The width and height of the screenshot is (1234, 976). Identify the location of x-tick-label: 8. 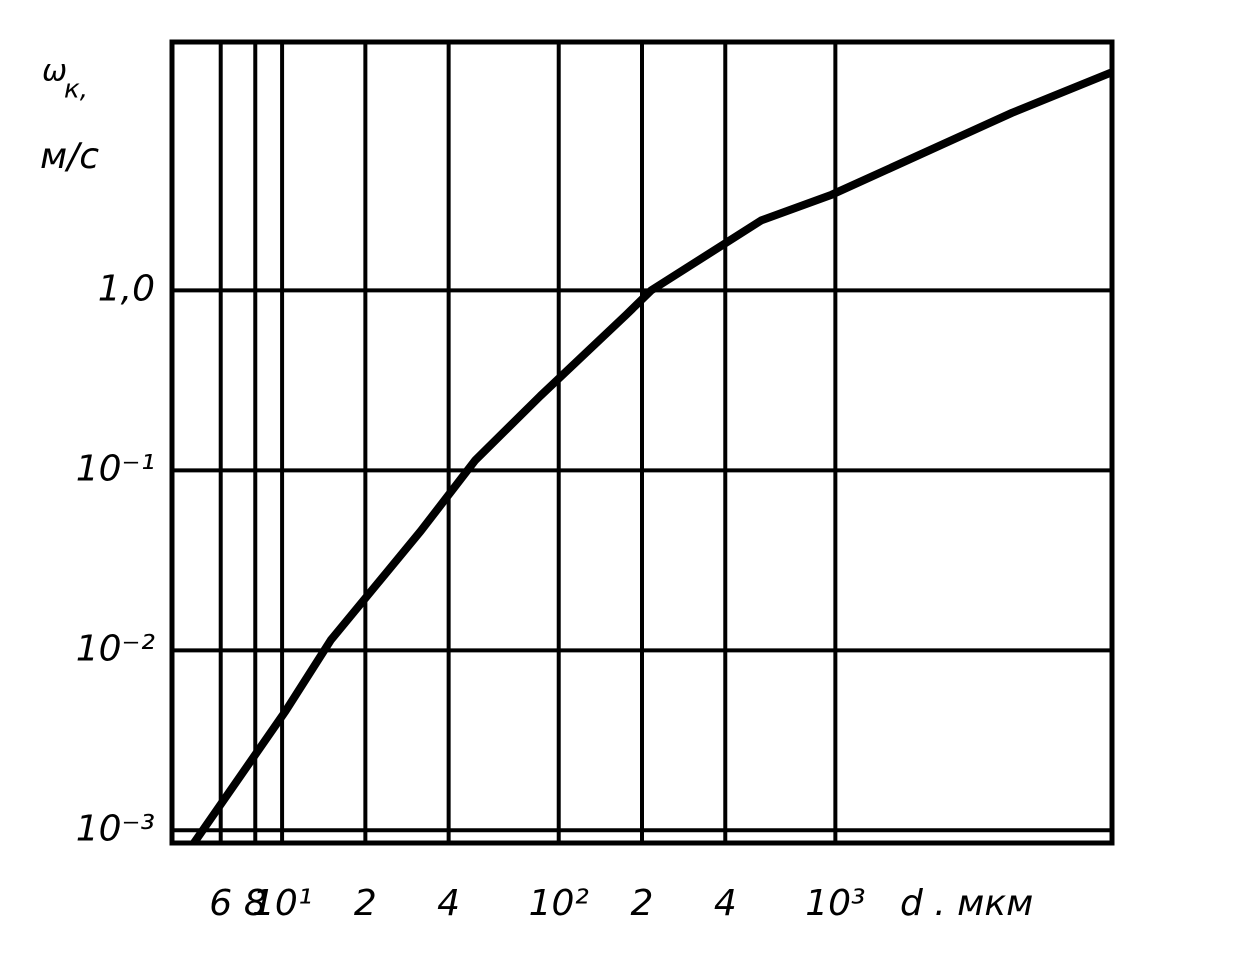
(255, 903).